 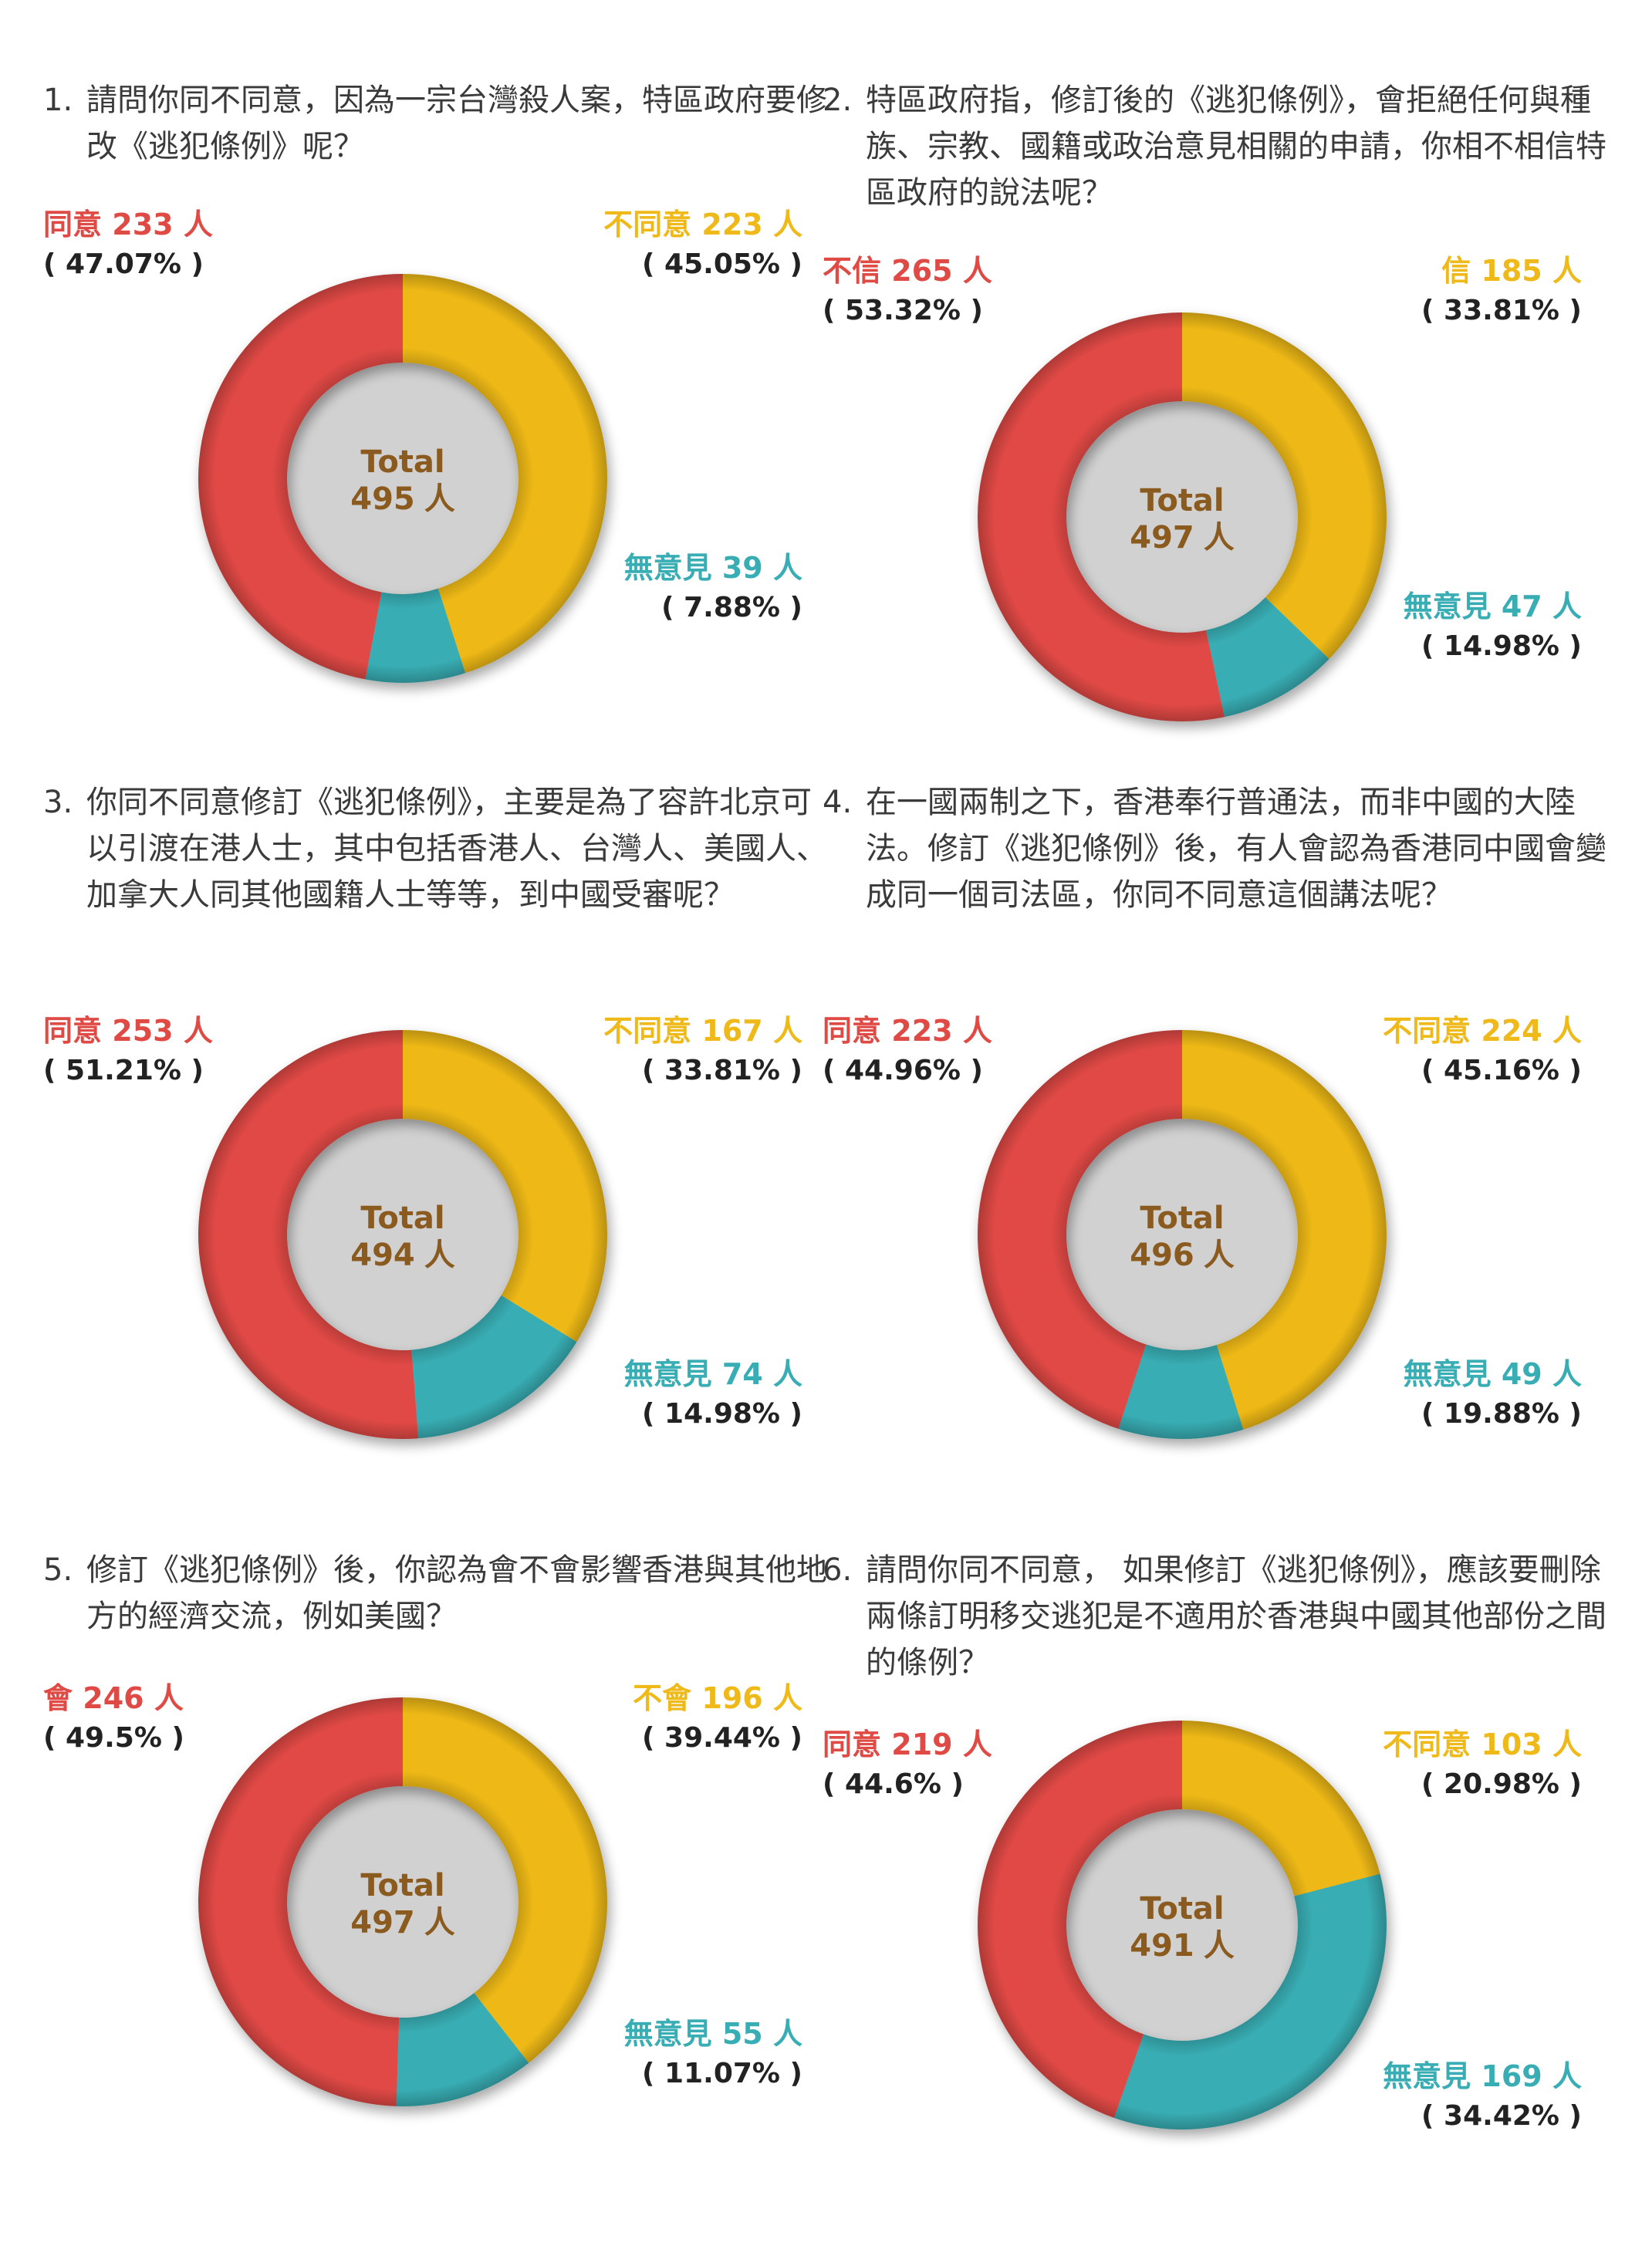 What do you see at coordinates (1501, 1414) in the screenshot?
I see `slice-percent-line: ( 19.88% )` at bounding box center [1501, 1414].